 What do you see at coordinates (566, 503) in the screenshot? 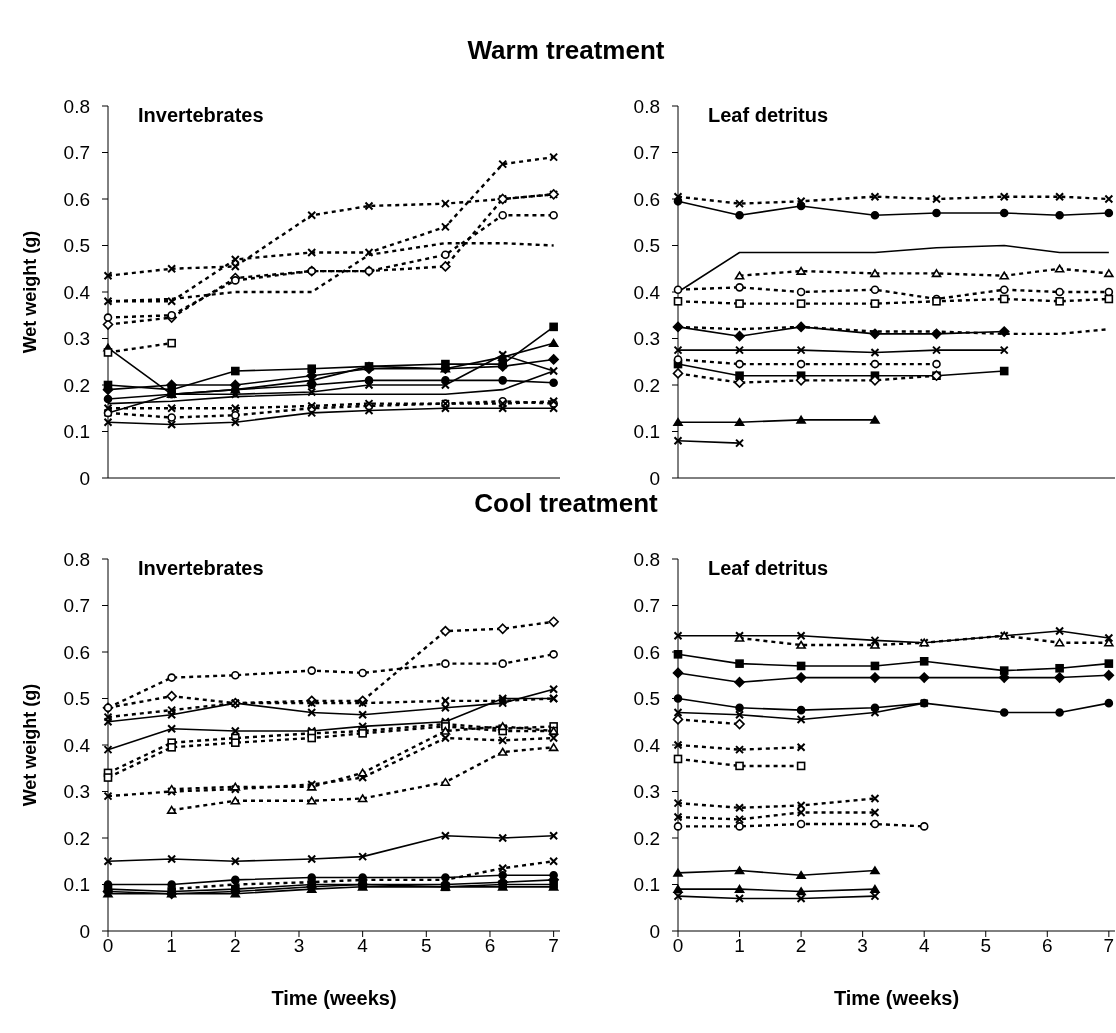
I see `text: Cool treatment` at bounding box center [566, 503].